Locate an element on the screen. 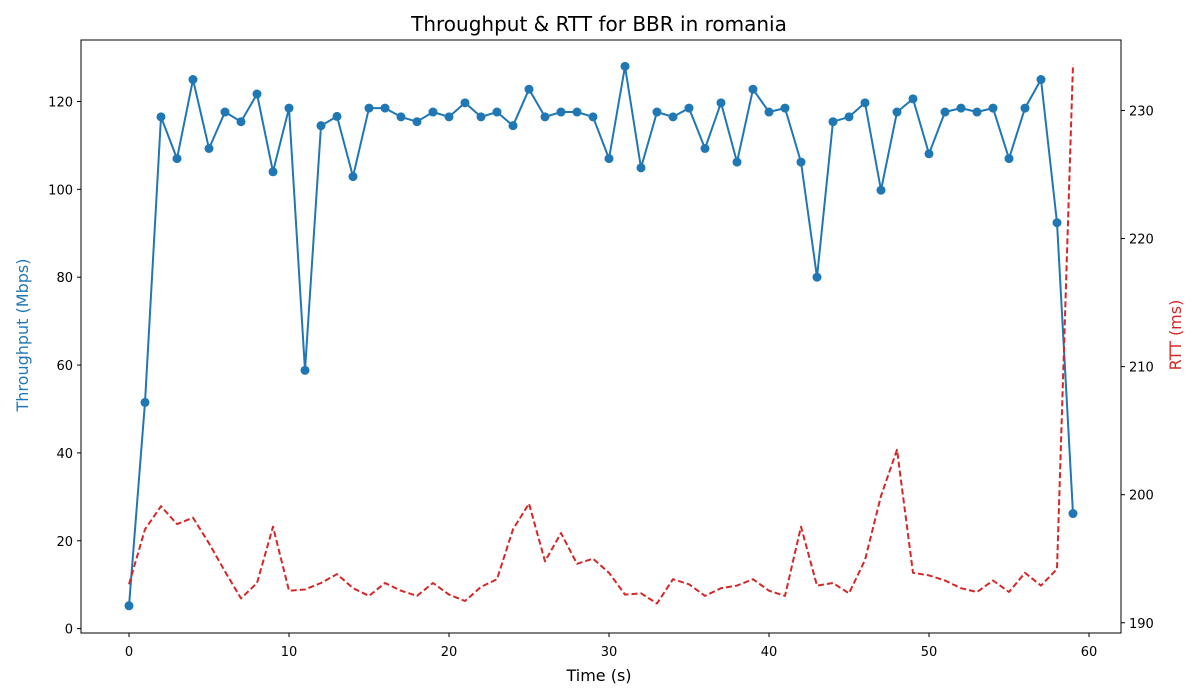  x-tick-label: 10 is located at coordinates (289, 652).